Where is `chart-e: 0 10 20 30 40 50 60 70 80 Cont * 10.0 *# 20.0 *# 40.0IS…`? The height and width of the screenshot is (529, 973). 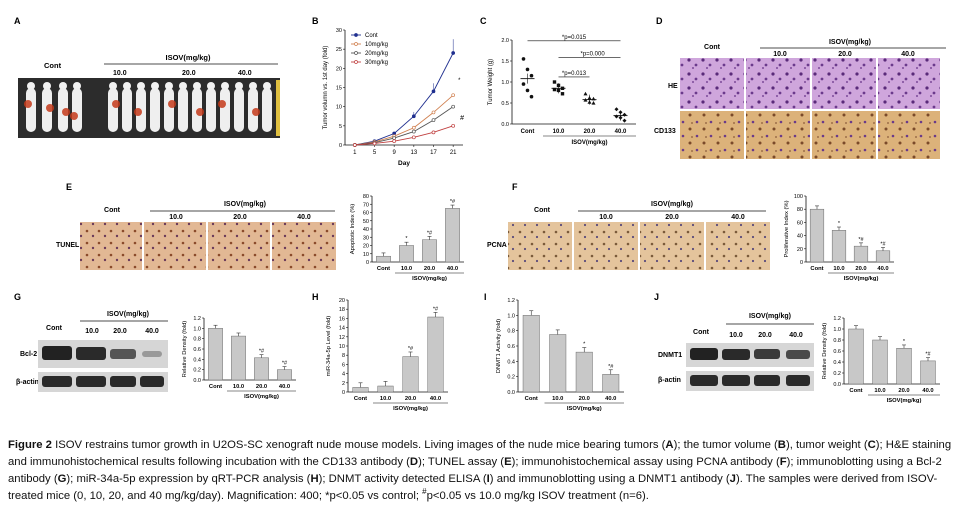 chart-e: 0 10 20 30 40 50 60 70 80 Cont * 10.0 *# 20.0 *# 40.0IS… is located at coordinates (407, 238).